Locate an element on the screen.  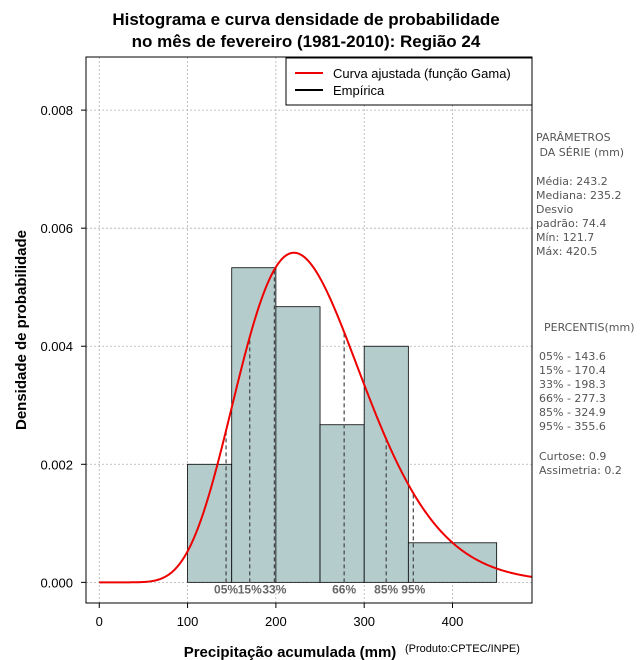
x-tick-label: 400 is located at coordinates (453, 621).